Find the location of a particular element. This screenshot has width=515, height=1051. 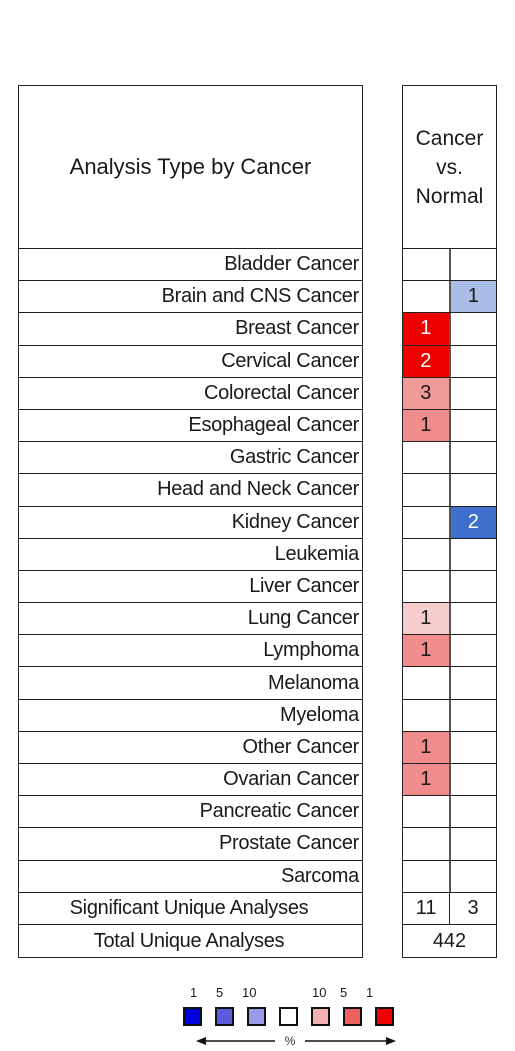

color-legend: 1 5 10 10 5 1 % is located at coordinates (292, 1017).